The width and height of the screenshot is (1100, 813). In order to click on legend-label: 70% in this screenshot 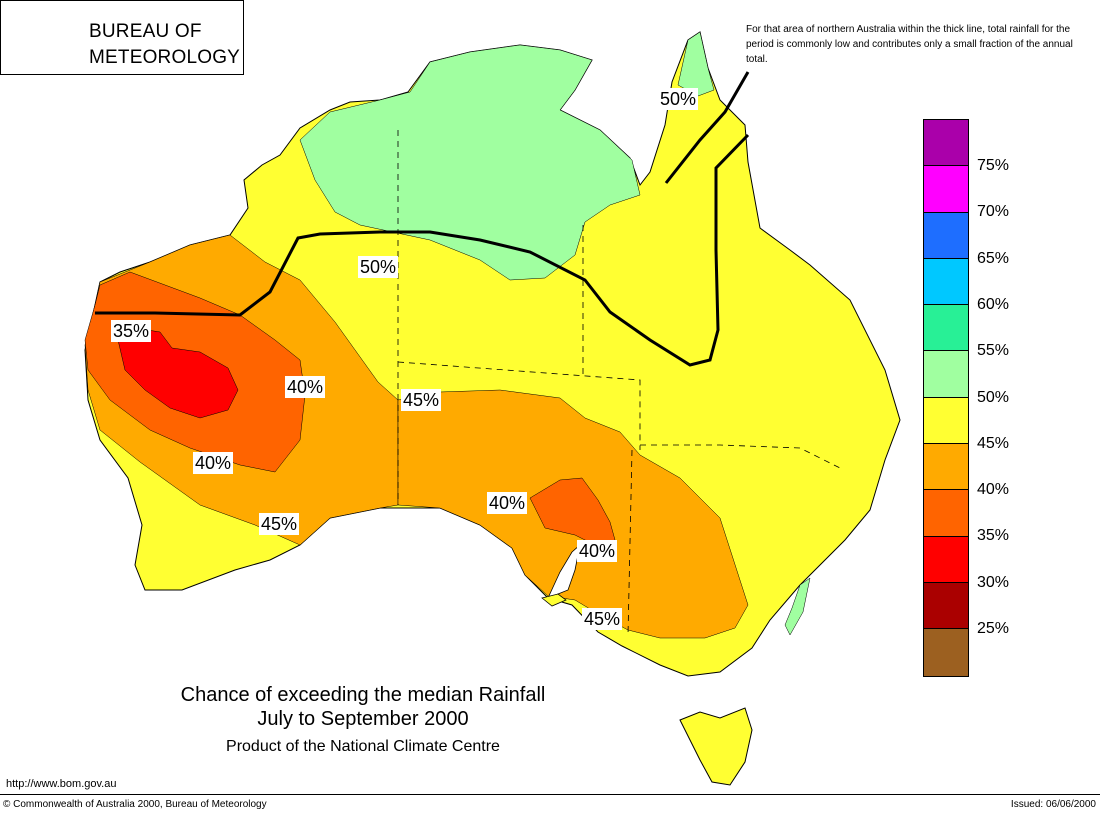, I will do `click(993, 212)`.